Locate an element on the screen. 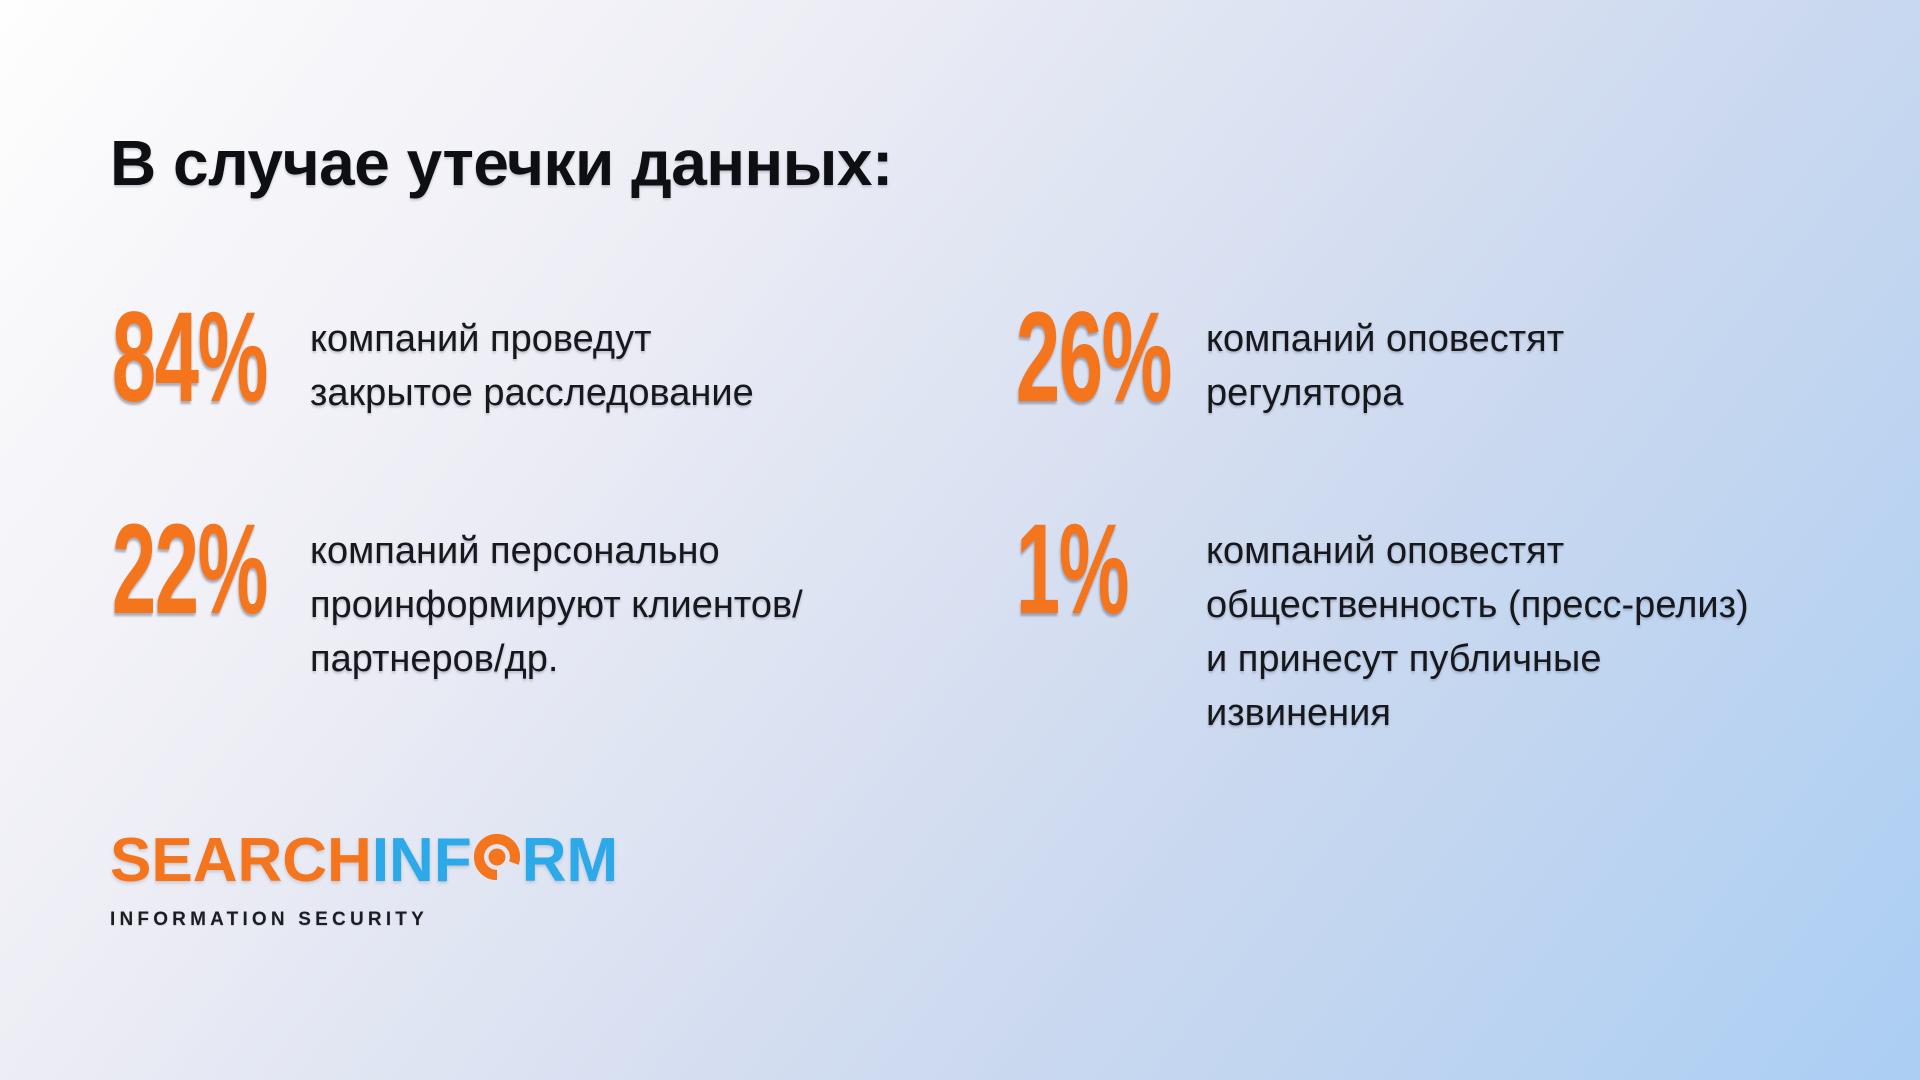 The height and width of the screenshot is (1080, 1920). stat-description: компаний оповестят регулятора is located at coordinates (1385, 366).